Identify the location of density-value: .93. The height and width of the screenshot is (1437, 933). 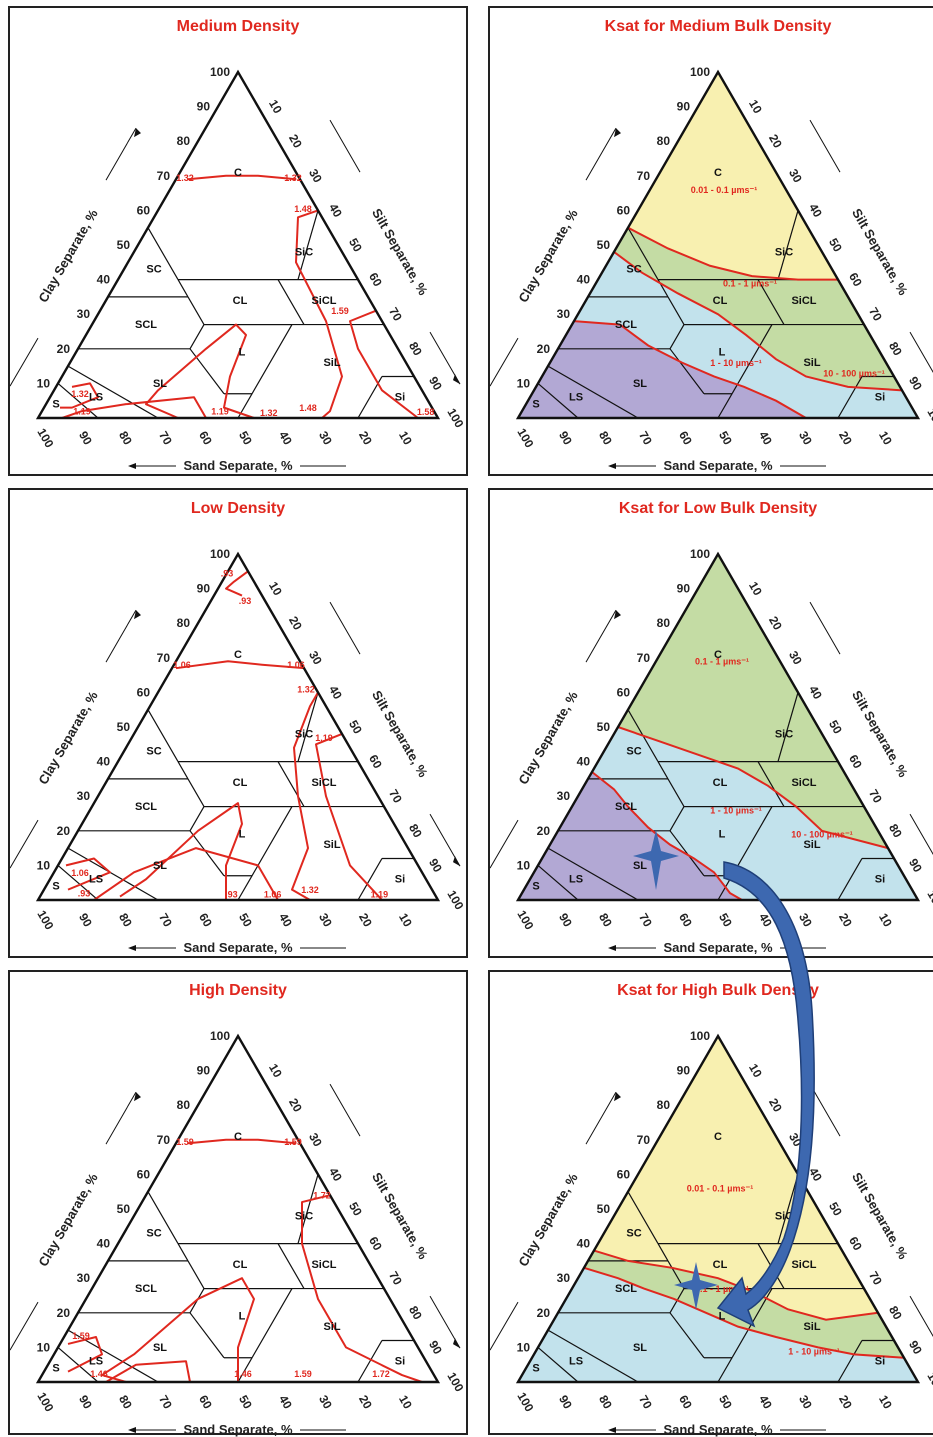
(84, 894).